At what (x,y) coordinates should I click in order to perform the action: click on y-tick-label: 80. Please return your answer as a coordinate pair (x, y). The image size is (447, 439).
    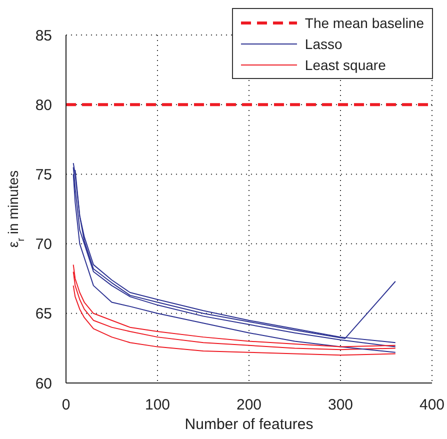
    Looking at the image, I should click on (43, 105).